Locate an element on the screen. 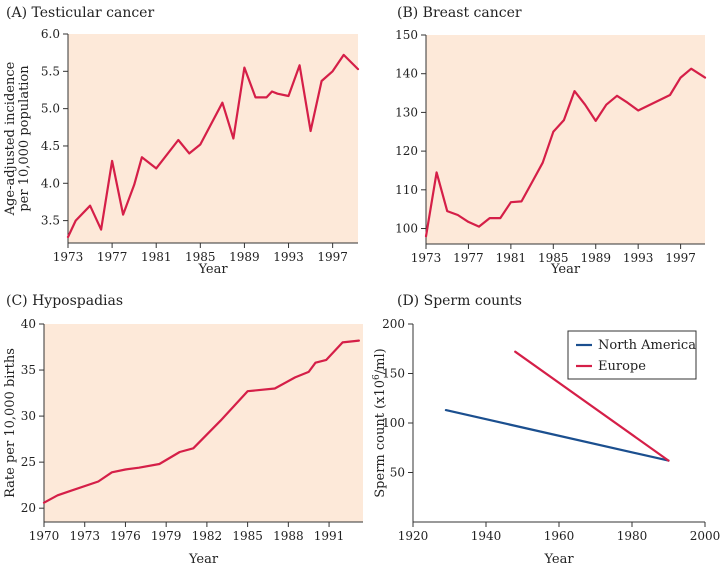  x-tick-label: 2000 is located at coordinates (705, 536).